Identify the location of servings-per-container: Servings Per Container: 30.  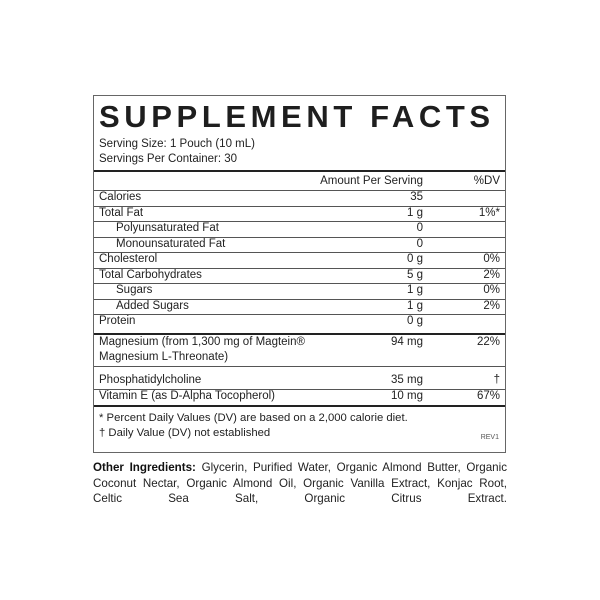
(168, 159).